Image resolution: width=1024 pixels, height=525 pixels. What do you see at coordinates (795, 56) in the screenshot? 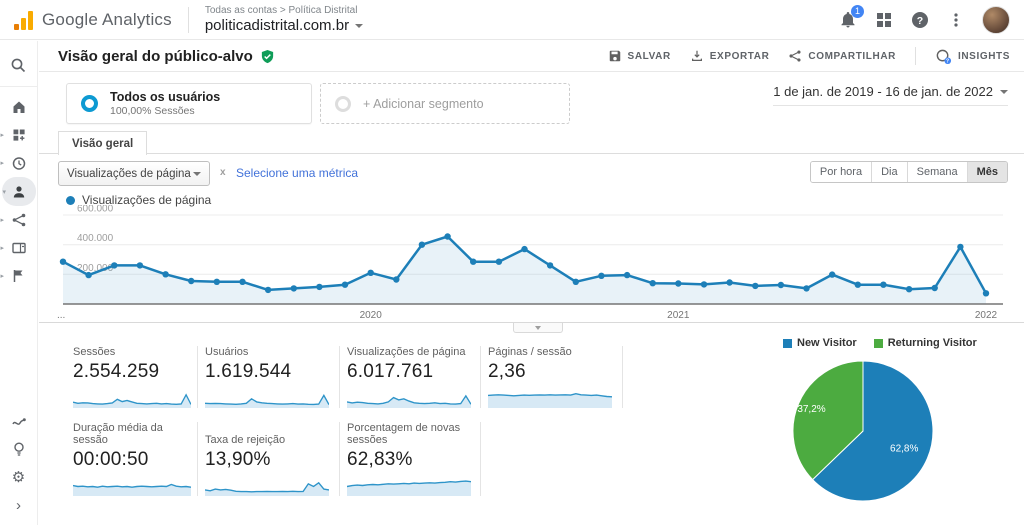
I see `share-icon` at bounding box center [795, 56].